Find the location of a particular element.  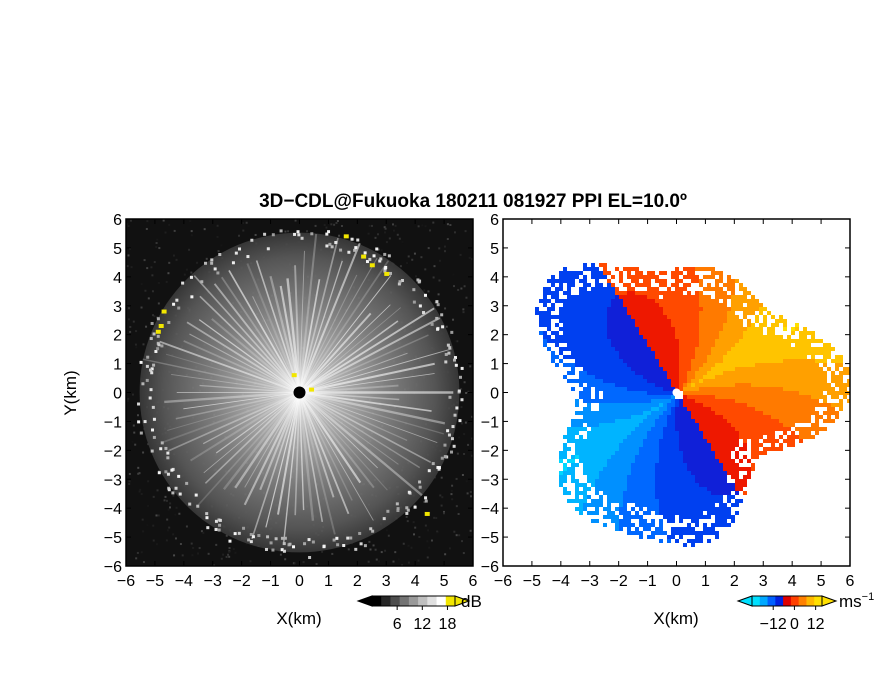

velocity-colorbar-unit-exponent: −1 is located at coordinates (868, 597).